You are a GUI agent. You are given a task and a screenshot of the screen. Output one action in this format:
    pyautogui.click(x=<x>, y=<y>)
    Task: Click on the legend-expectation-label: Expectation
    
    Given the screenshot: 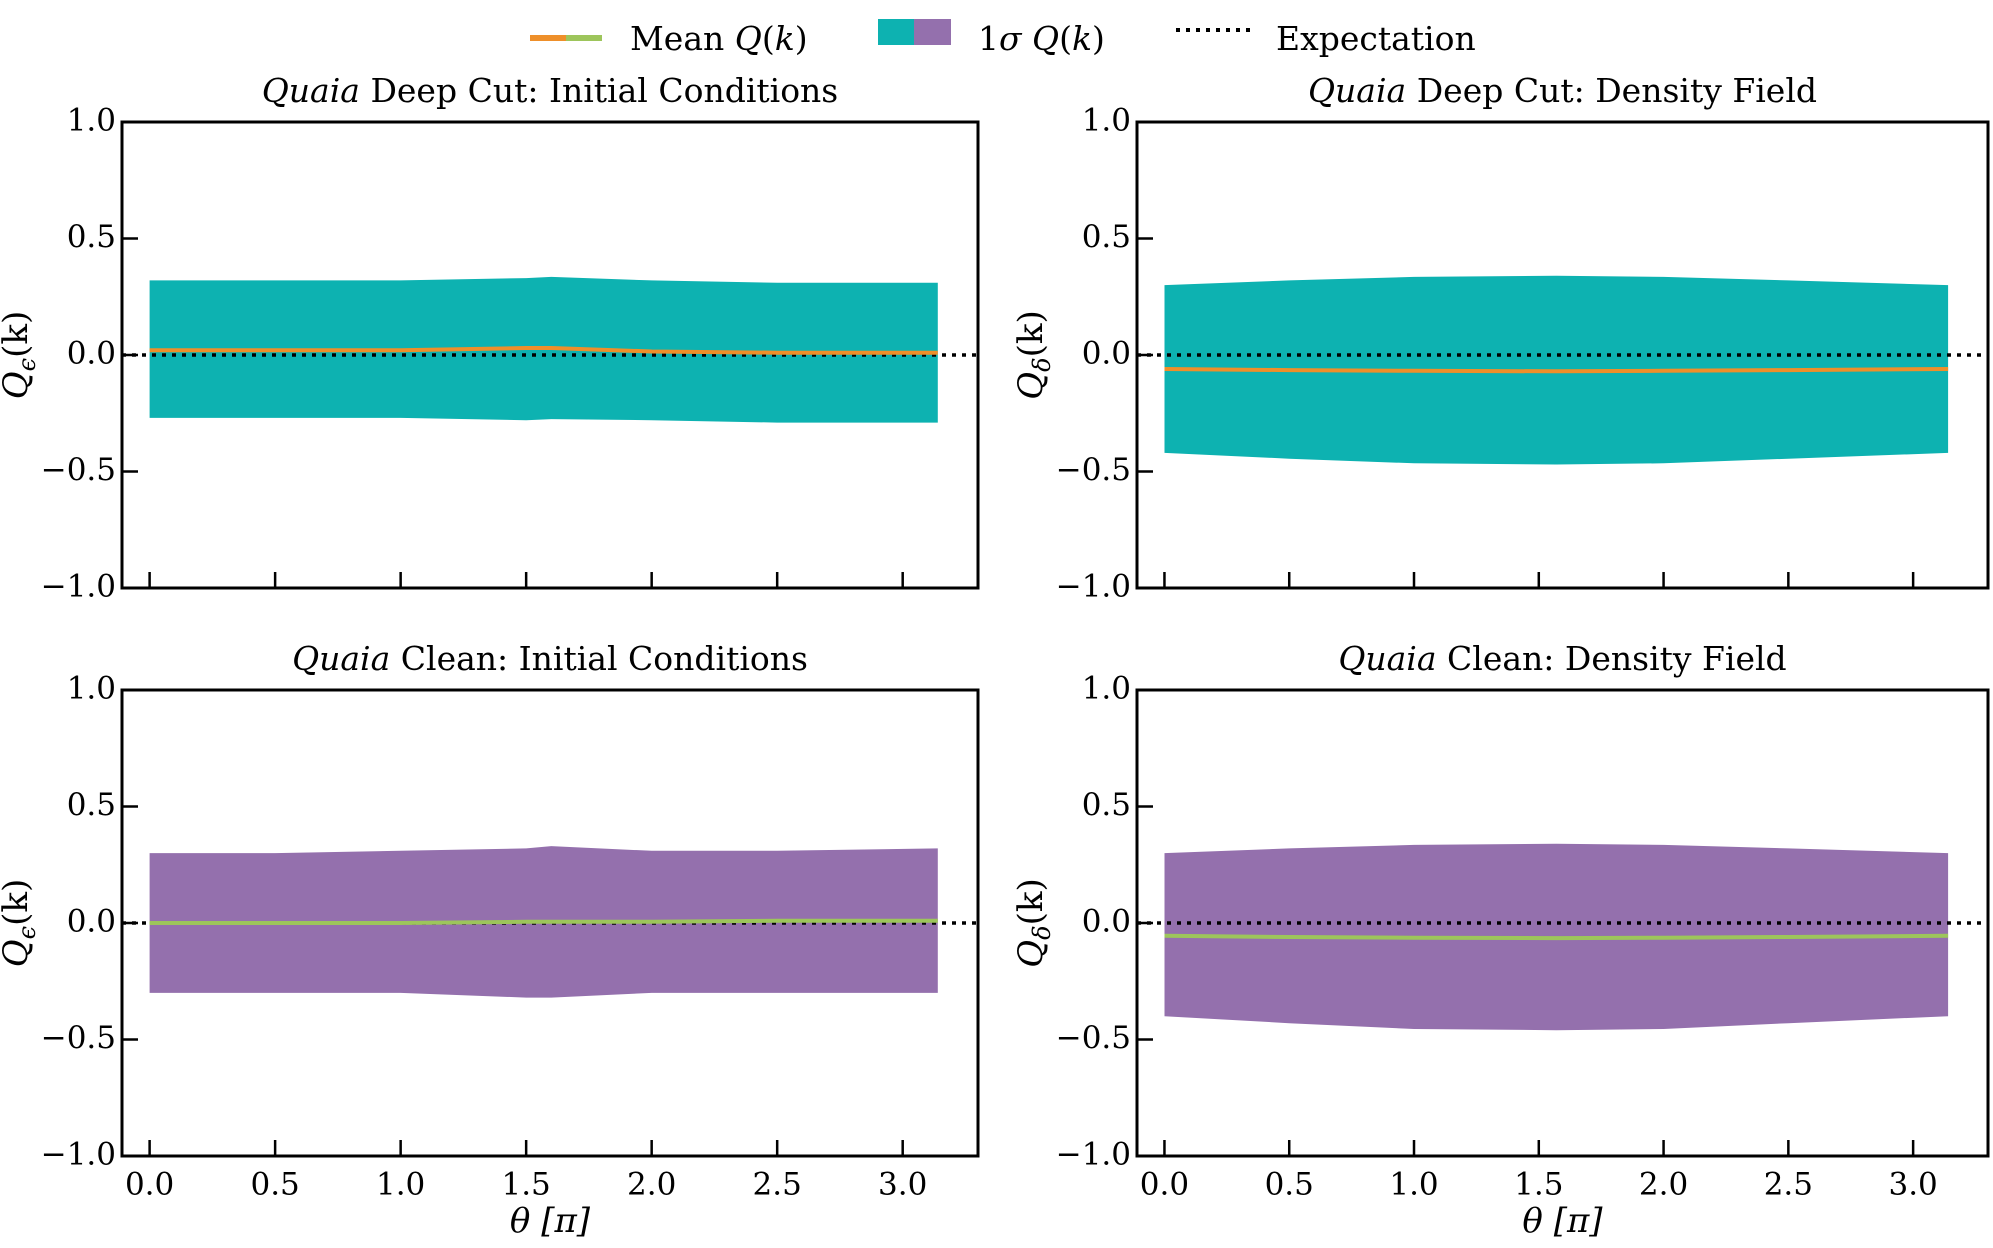 What is the action you would take?
    pyautogui.click(x=1376, y=38)
    